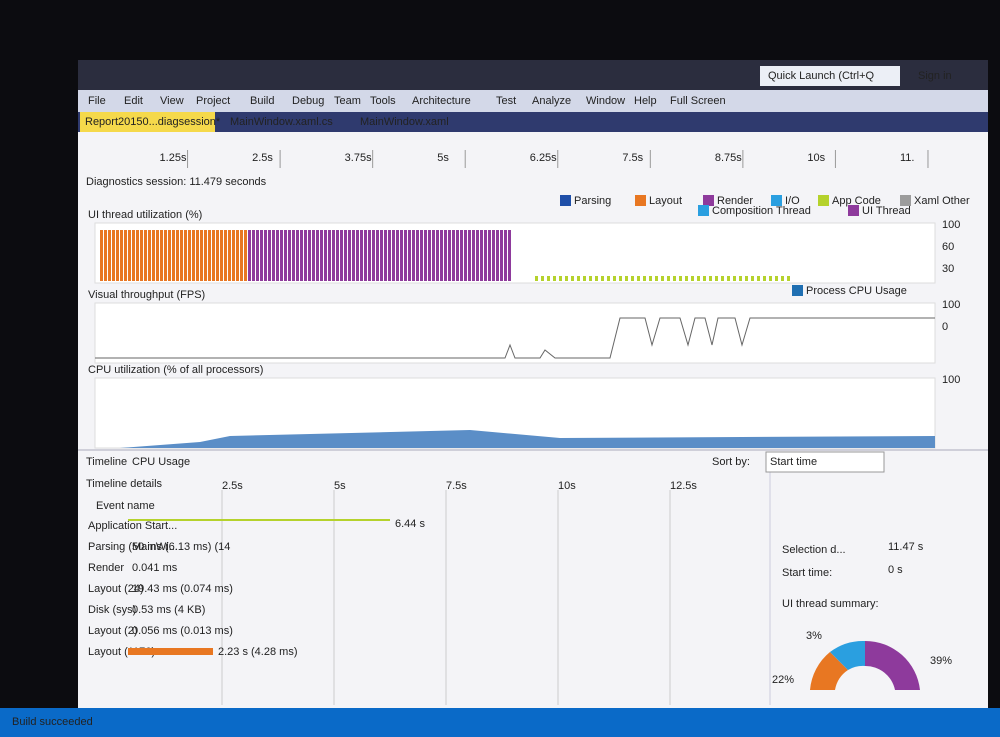  I want to click on active-tab, so click(147, 122).